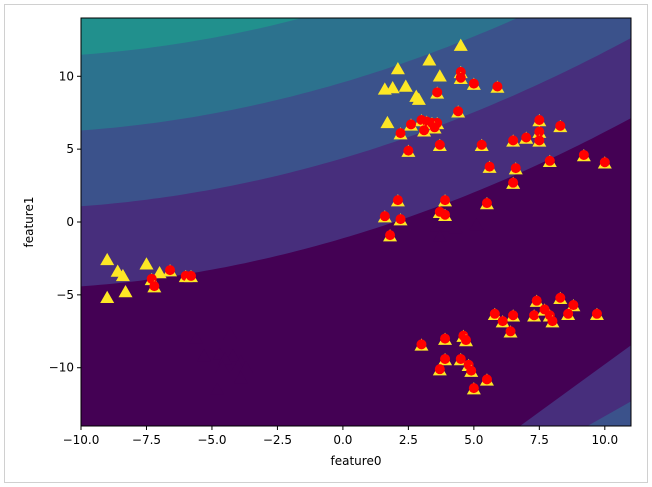  I want to click on y-tick-label: 0, so click(70, 222).